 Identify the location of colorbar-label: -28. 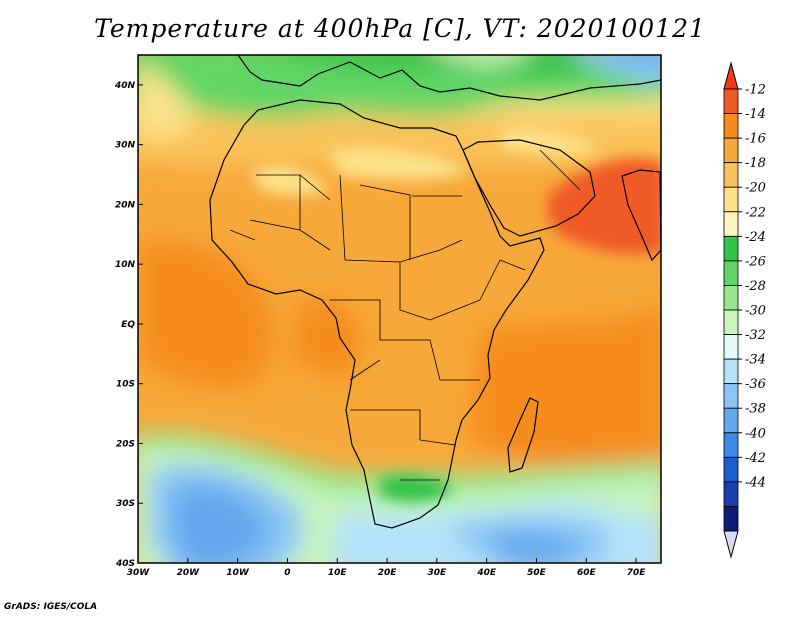
(755, 286).